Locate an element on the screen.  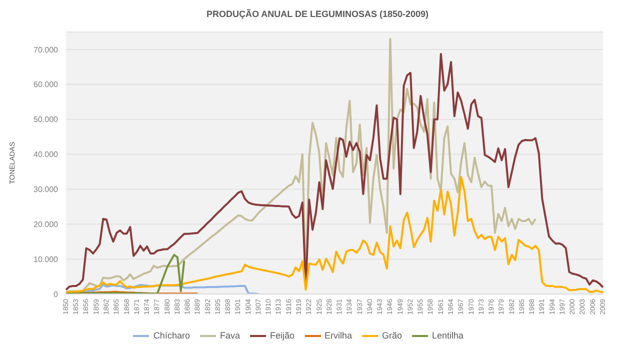
y-tick-label: 20.000 is located at coordinates (46, 224).